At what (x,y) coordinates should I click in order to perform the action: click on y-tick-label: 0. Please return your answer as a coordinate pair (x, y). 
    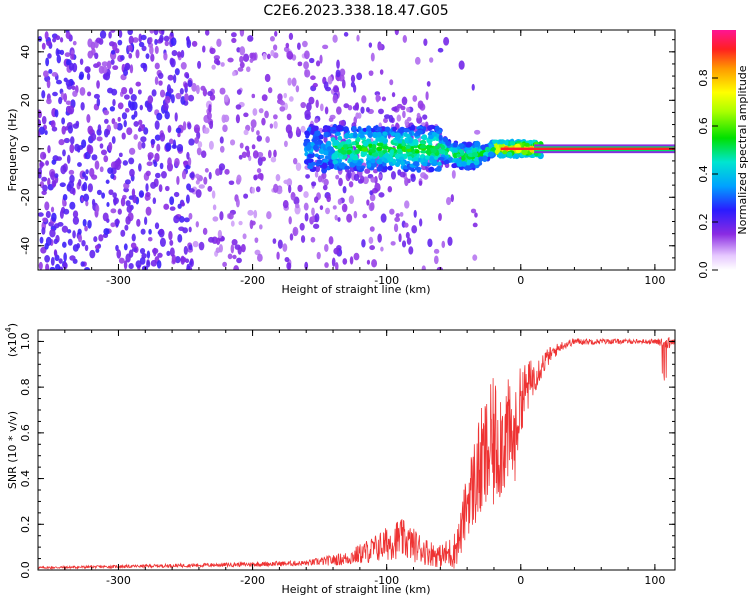
    Looking at the image, I should click on (25, 148).